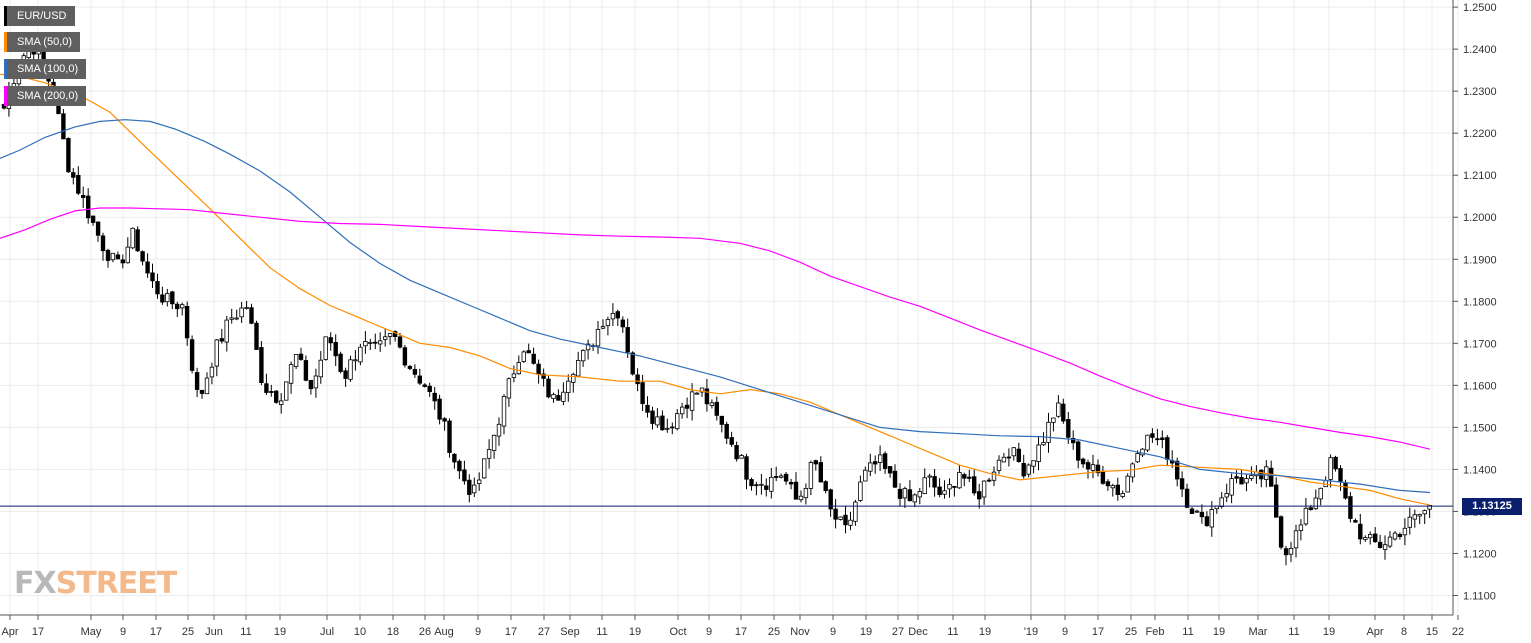 The image size is (1531, 643). Describe the element at coordinates (45, 96) in the screenshot. I see `legend-sma-200: SMA (200,0)` at that location.